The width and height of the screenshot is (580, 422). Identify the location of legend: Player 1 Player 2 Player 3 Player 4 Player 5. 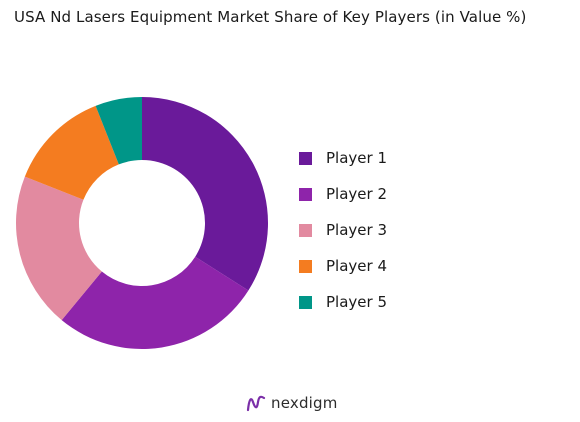
(343, 230).